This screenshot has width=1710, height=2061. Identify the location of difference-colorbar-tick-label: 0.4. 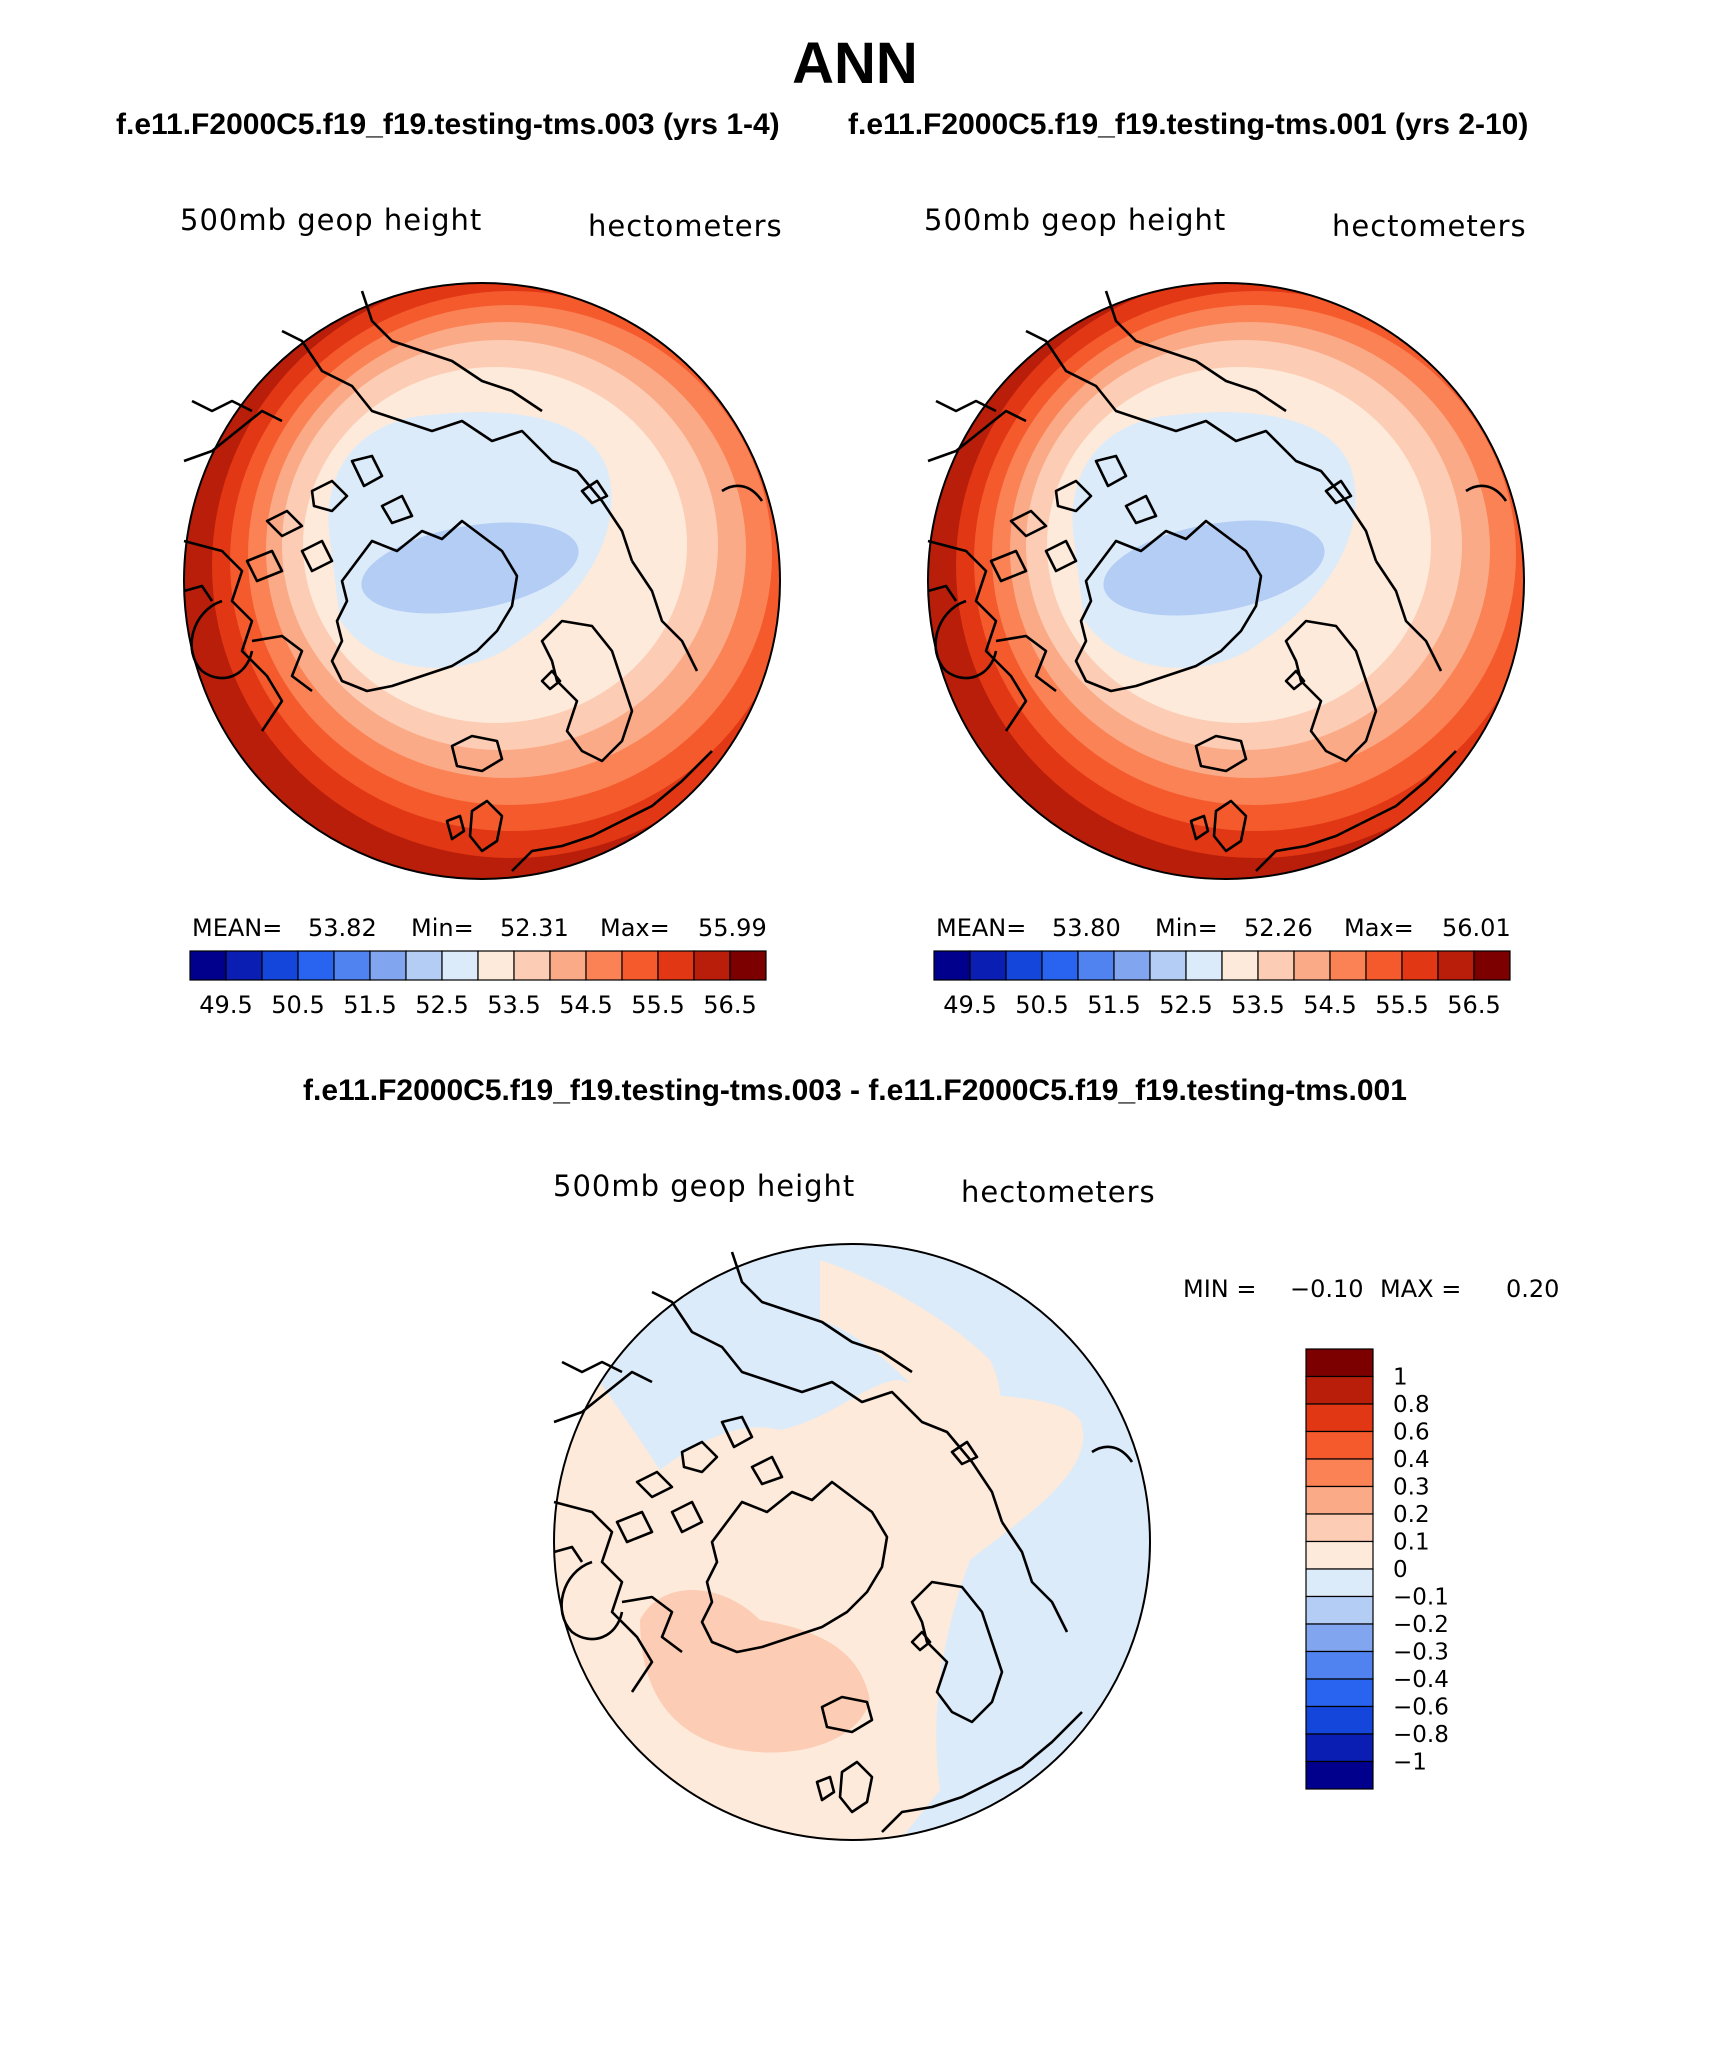
(1411, 1460).